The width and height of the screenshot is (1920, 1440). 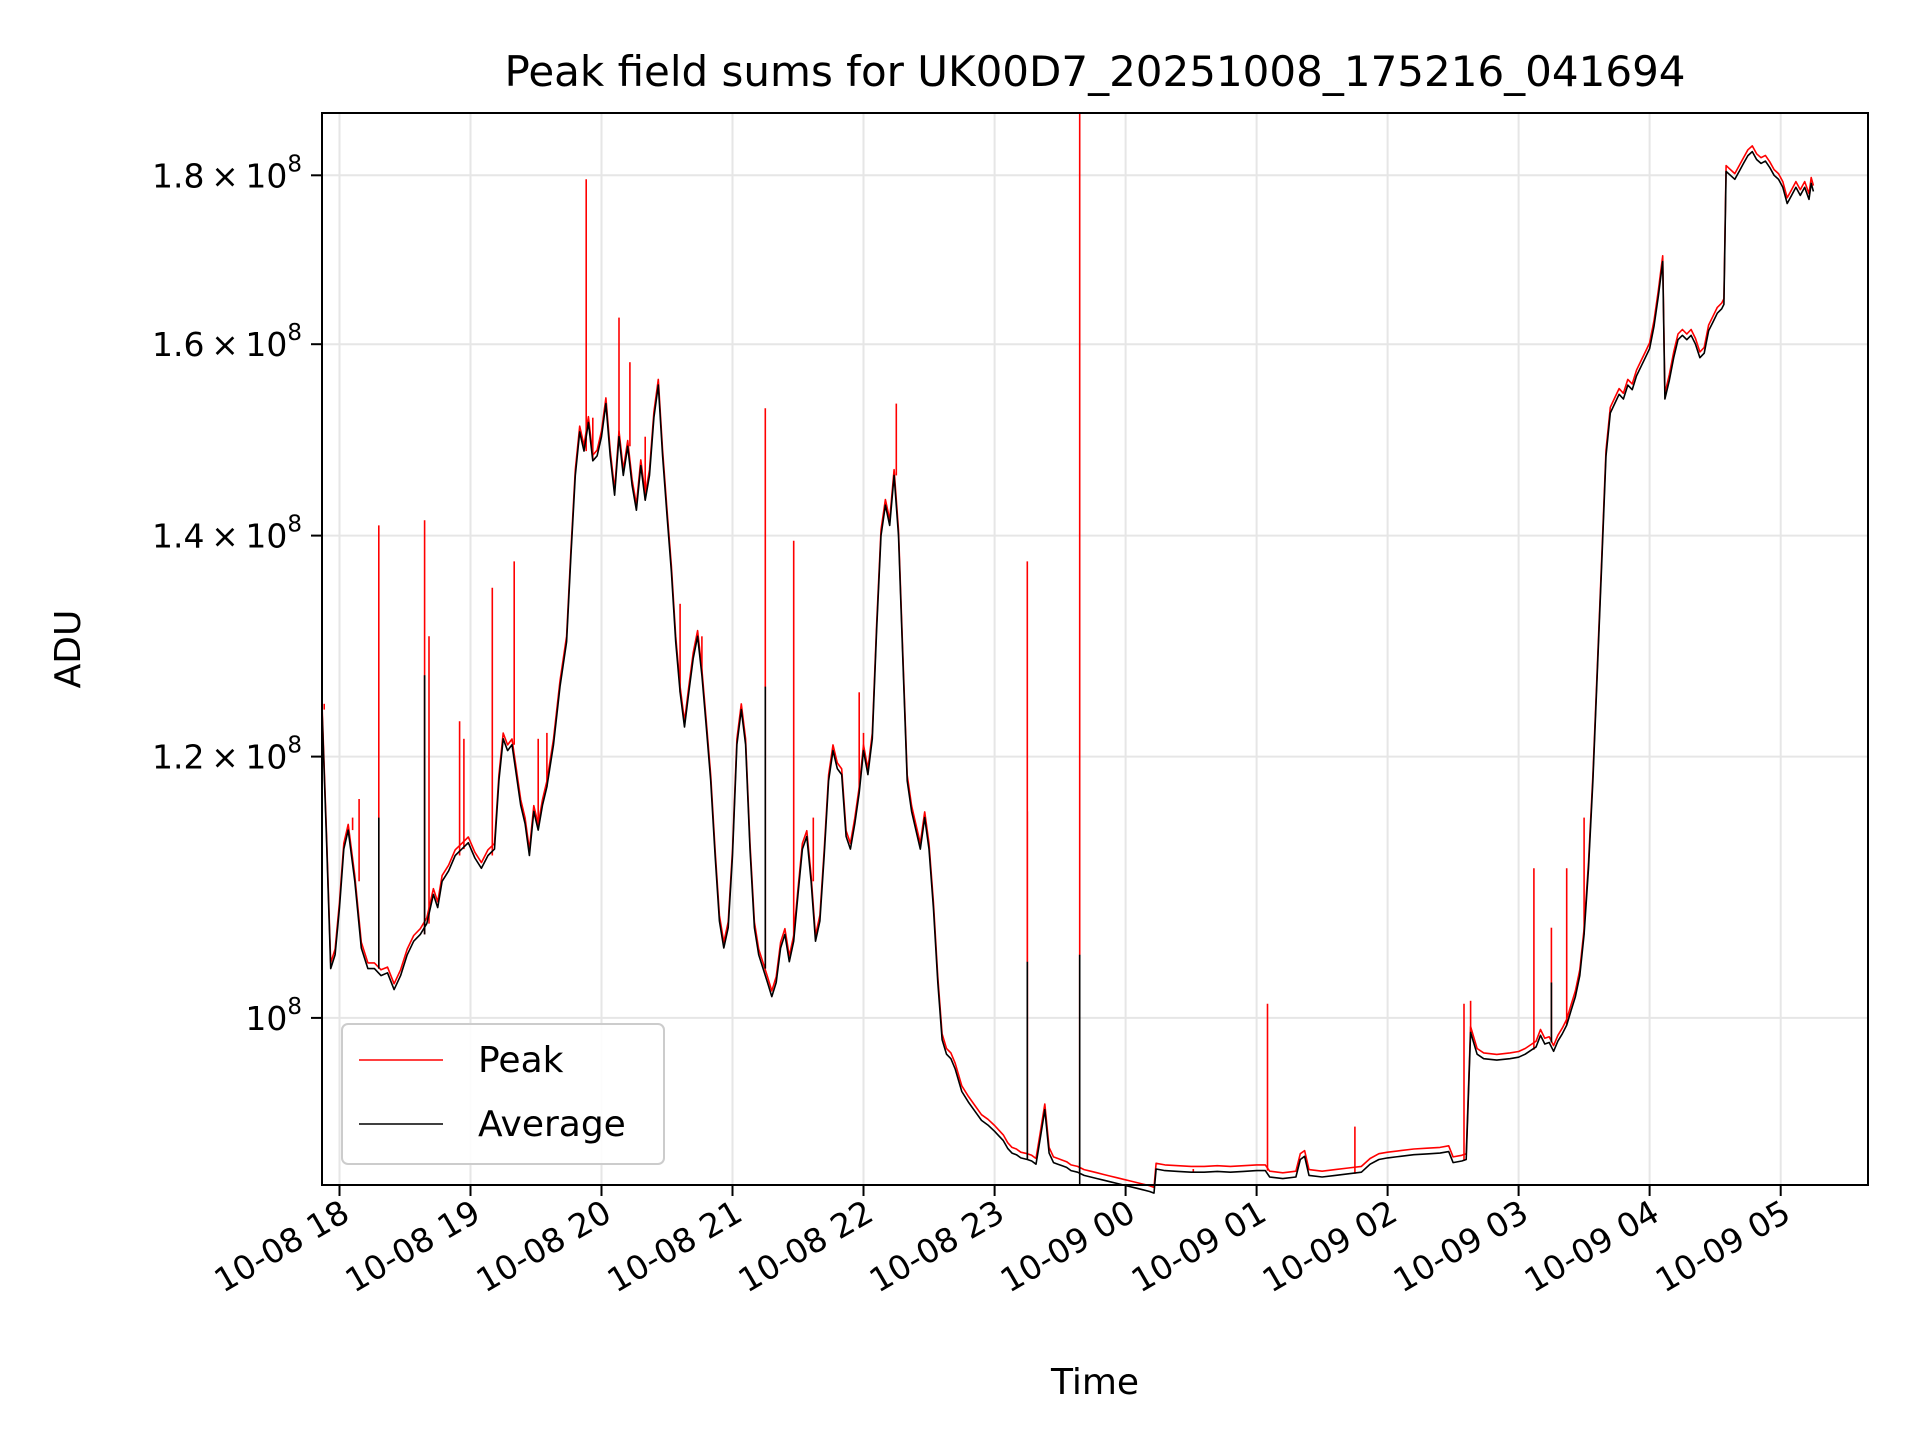 I want to click on y-axis-label: ADU, so click(x=68, y=649).